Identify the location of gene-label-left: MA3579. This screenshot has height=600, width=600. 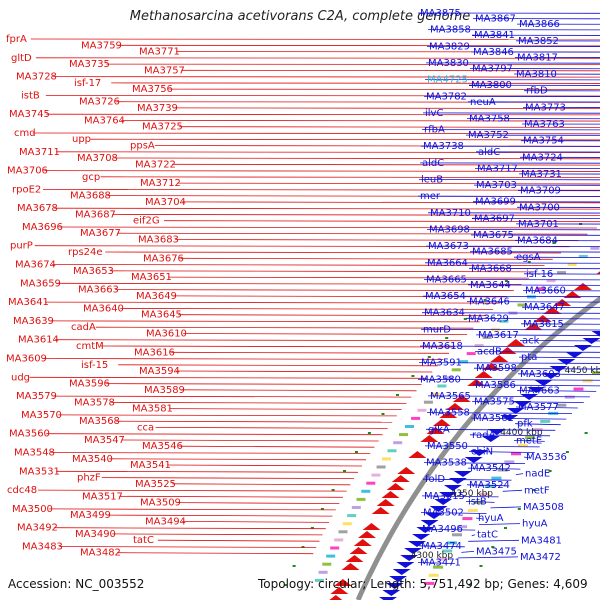
(36, 396).